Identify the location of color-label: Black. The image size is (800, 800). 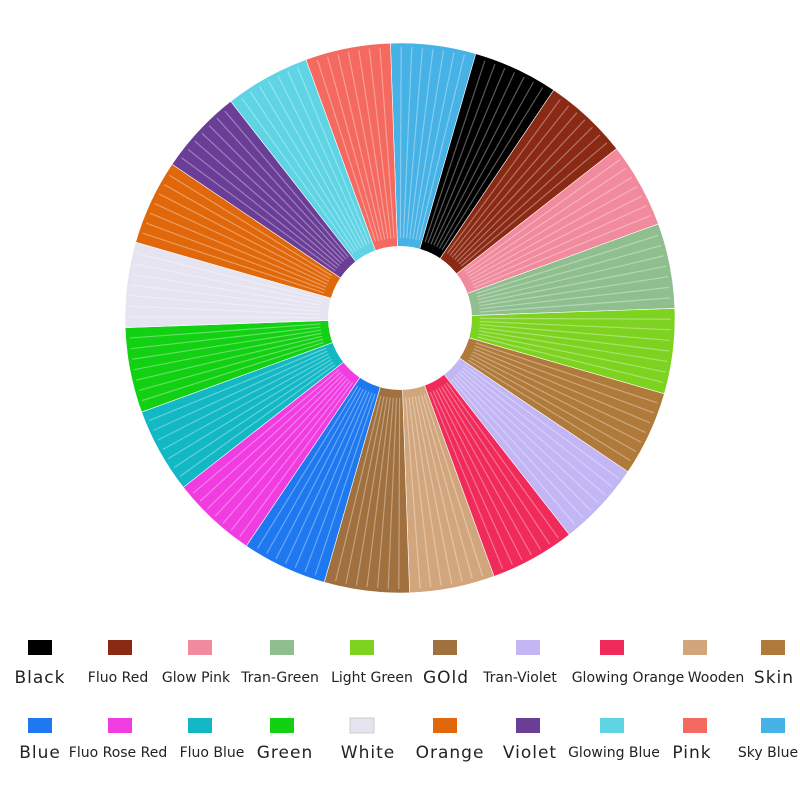
(40, 678).